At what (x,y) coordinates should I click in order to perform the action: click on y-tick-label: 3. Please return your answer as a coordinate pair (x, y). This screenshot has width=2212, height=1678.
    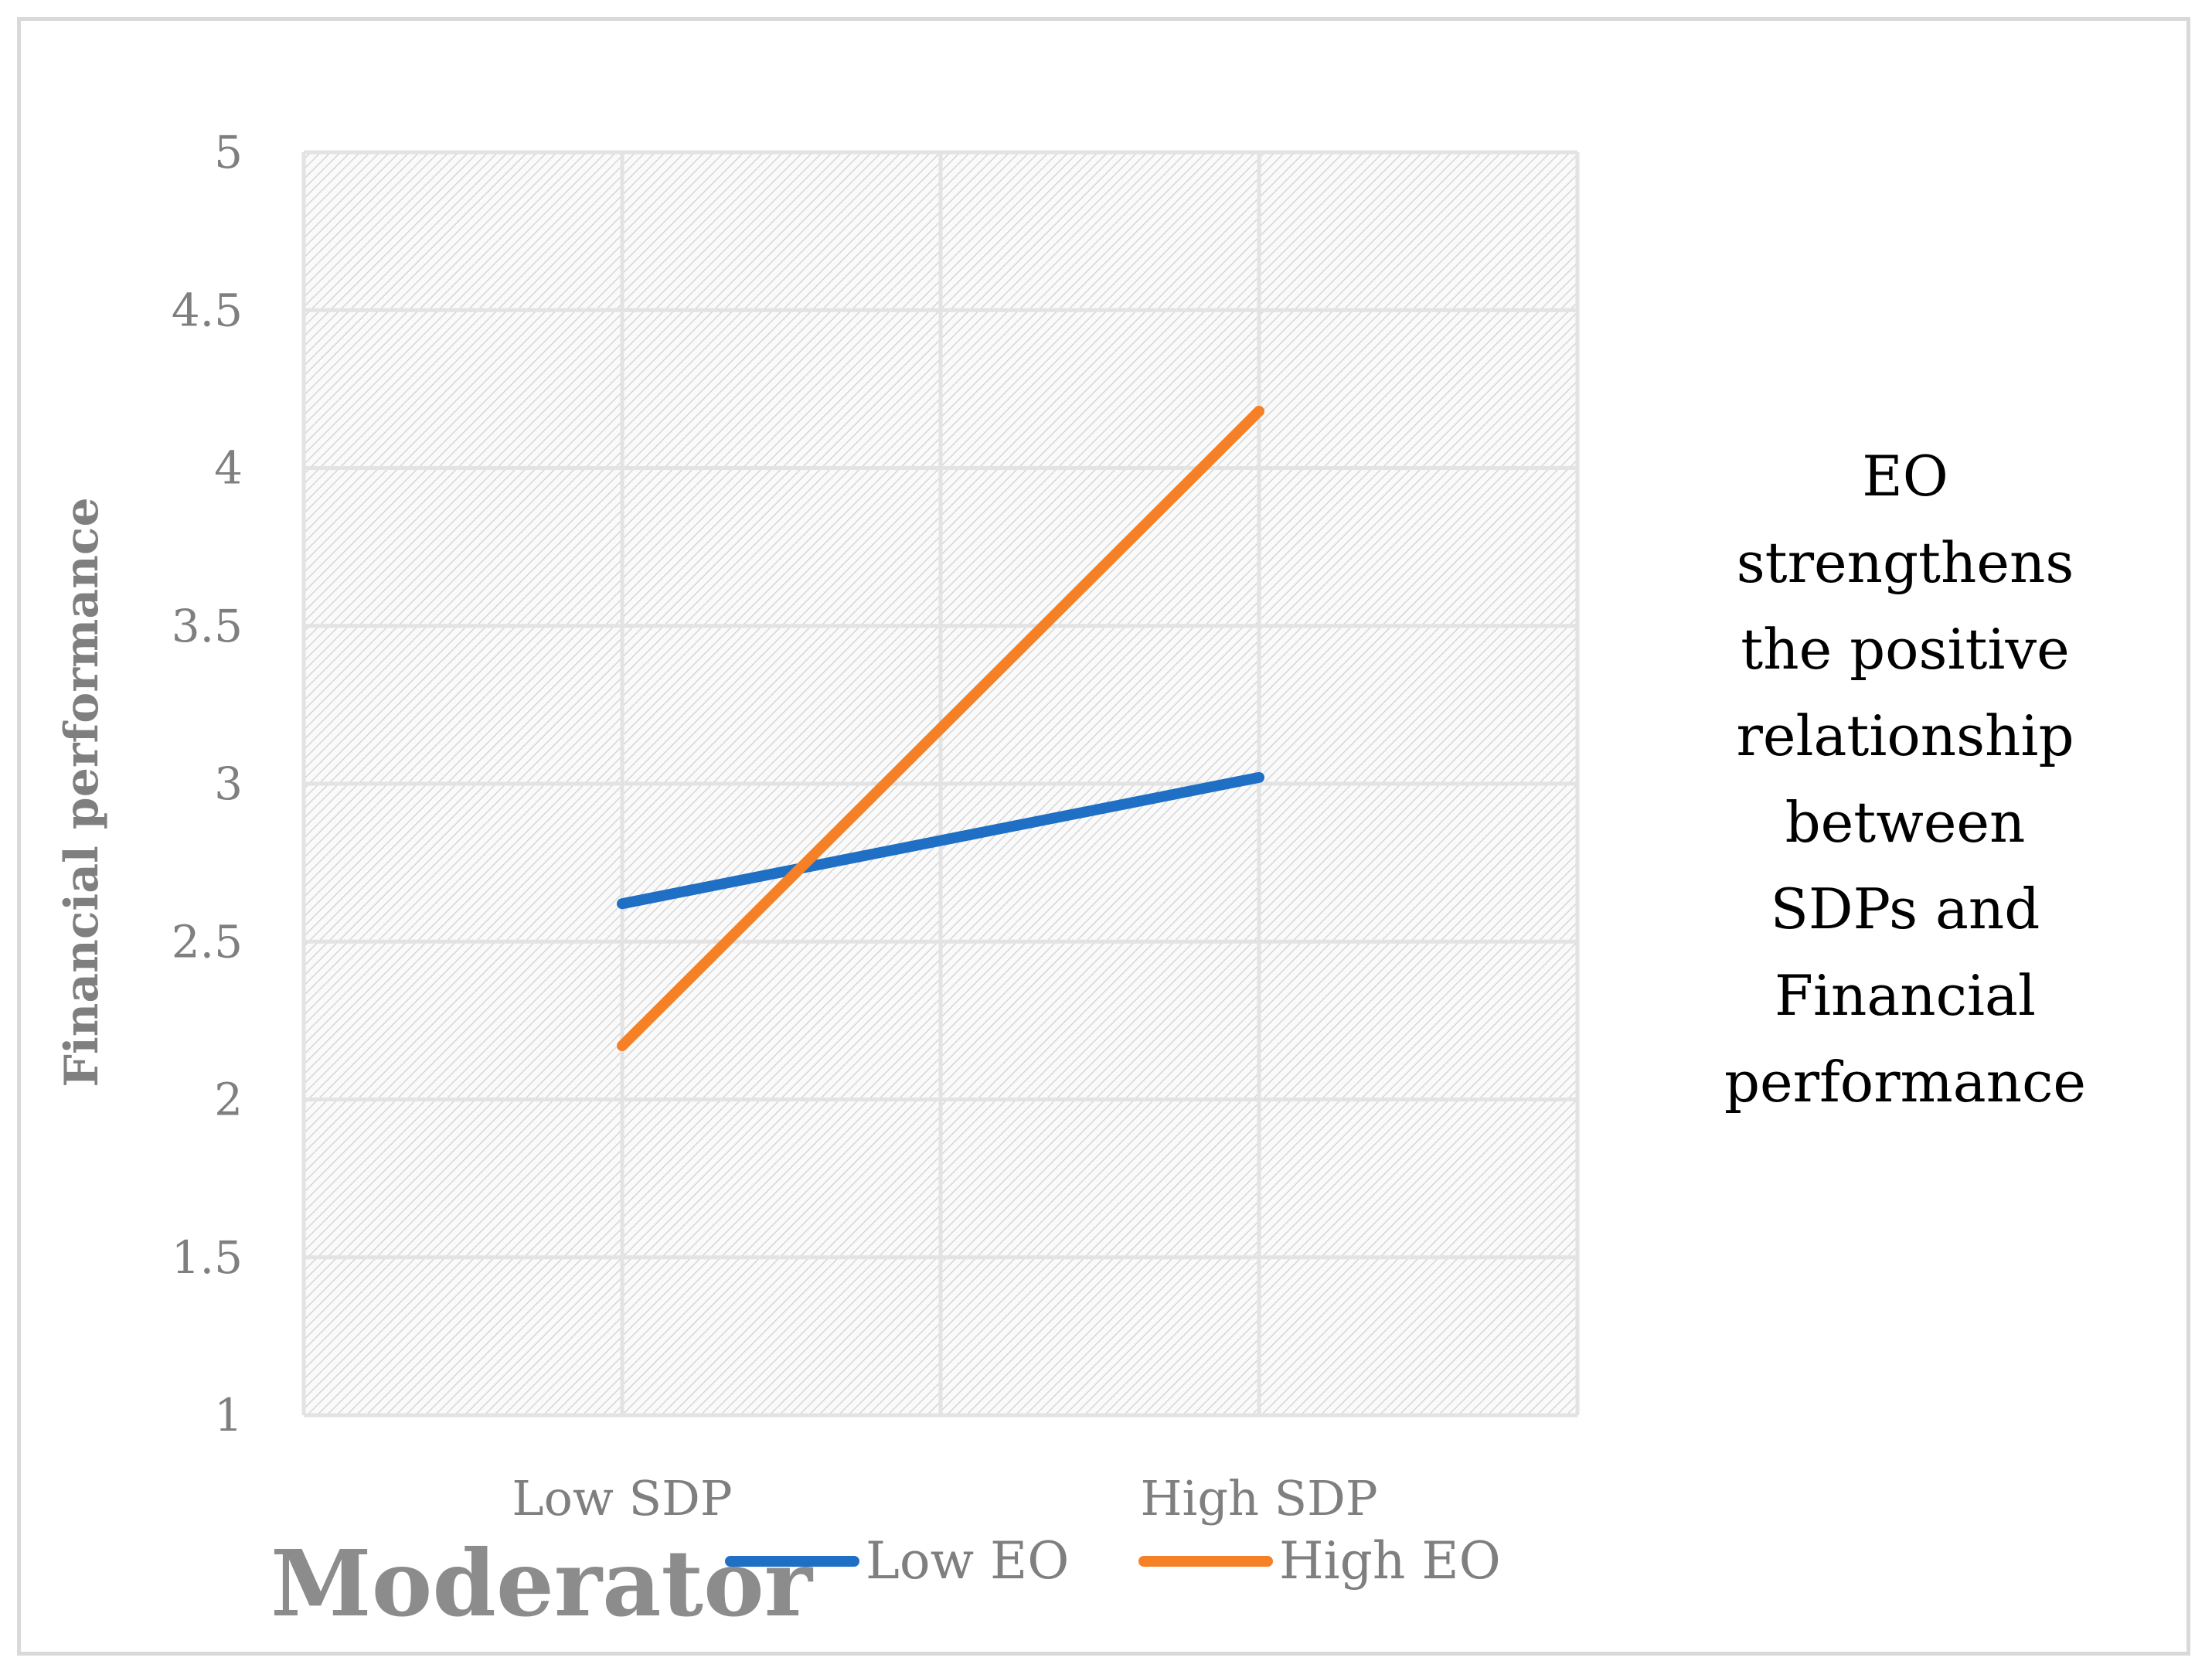
    Looking at the image, I should click on (228, 784).